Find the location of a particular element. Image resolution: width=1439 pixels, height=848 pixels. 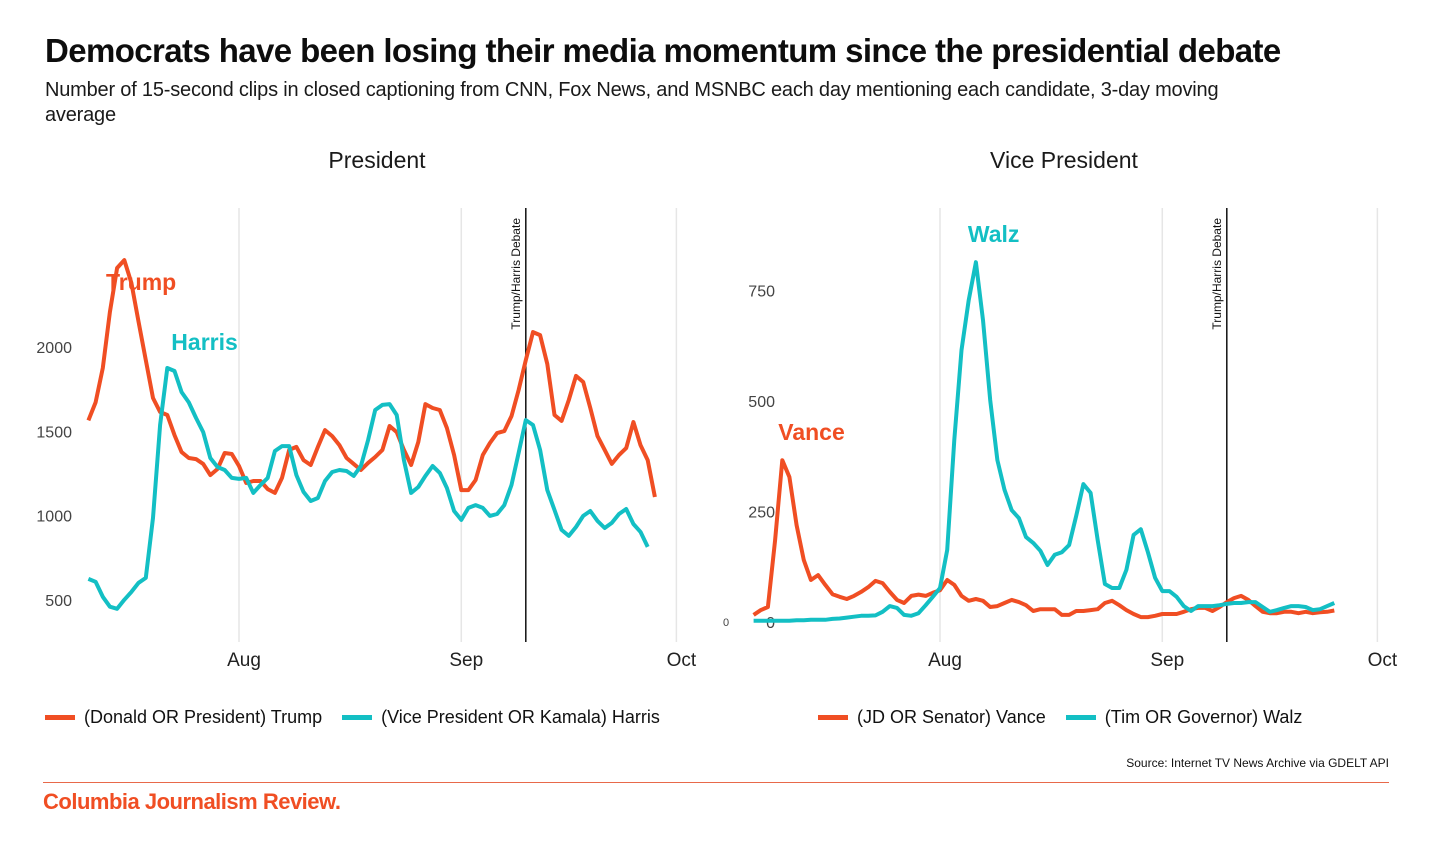

legend-item-harris: (Vice President OR Kamala) Harris is located at coordinates (501, 717).